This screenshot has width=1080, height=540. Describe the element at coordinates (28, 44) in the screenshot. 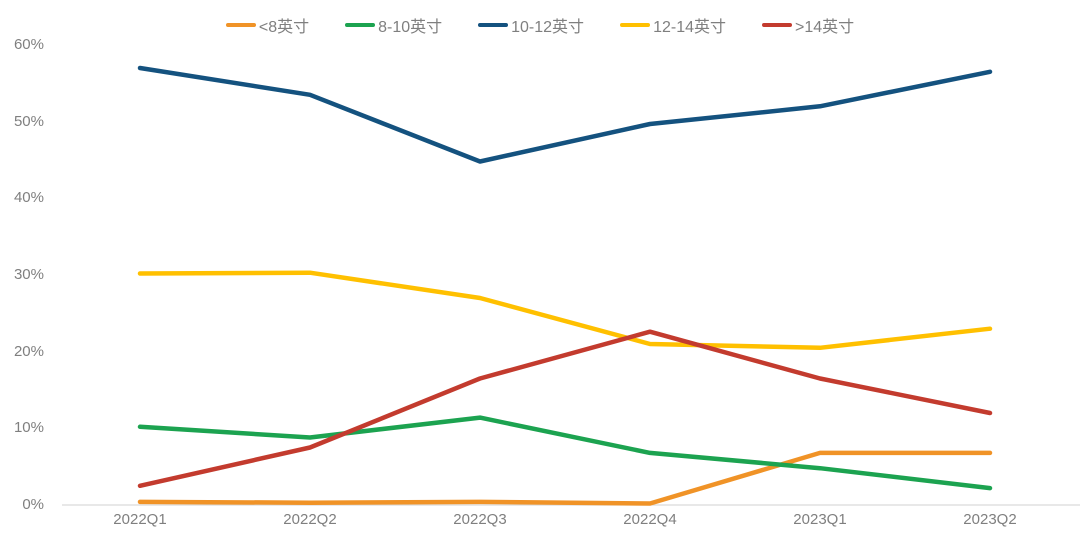

I see `y-axis-tick: 60%` at that location.